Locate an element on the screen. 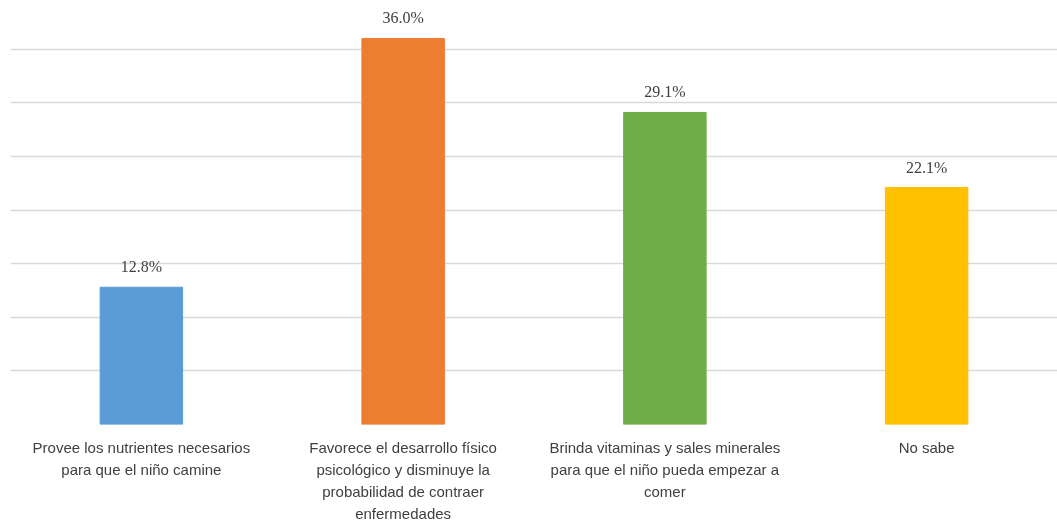 The height and width of the screenshot is (524, 1057). x-tick-label: Brinda vitaminas y sales minerales para que el niño pueda empezar a comer is located at coordinates (665, 469).